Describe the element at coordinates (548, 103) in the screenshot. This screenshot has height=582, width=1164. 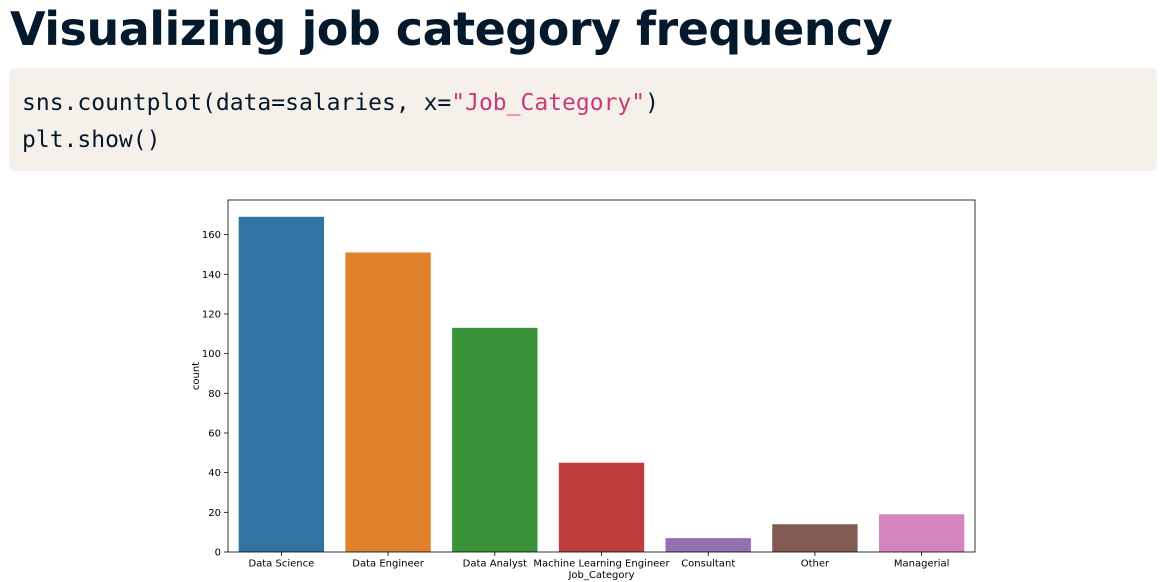
I see `code-string-literal: "Job_Category"` at that location.